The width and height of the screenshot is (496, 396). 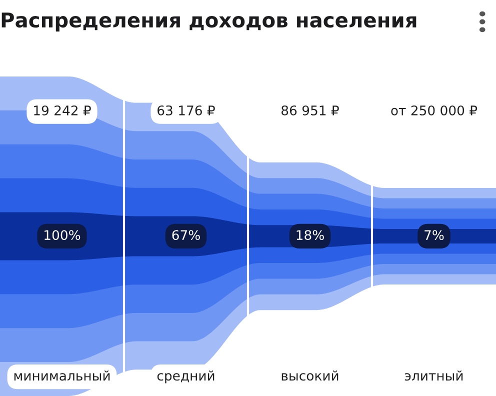 I want to click on text: Распределения доходов населения, so click(x=209, y=22).